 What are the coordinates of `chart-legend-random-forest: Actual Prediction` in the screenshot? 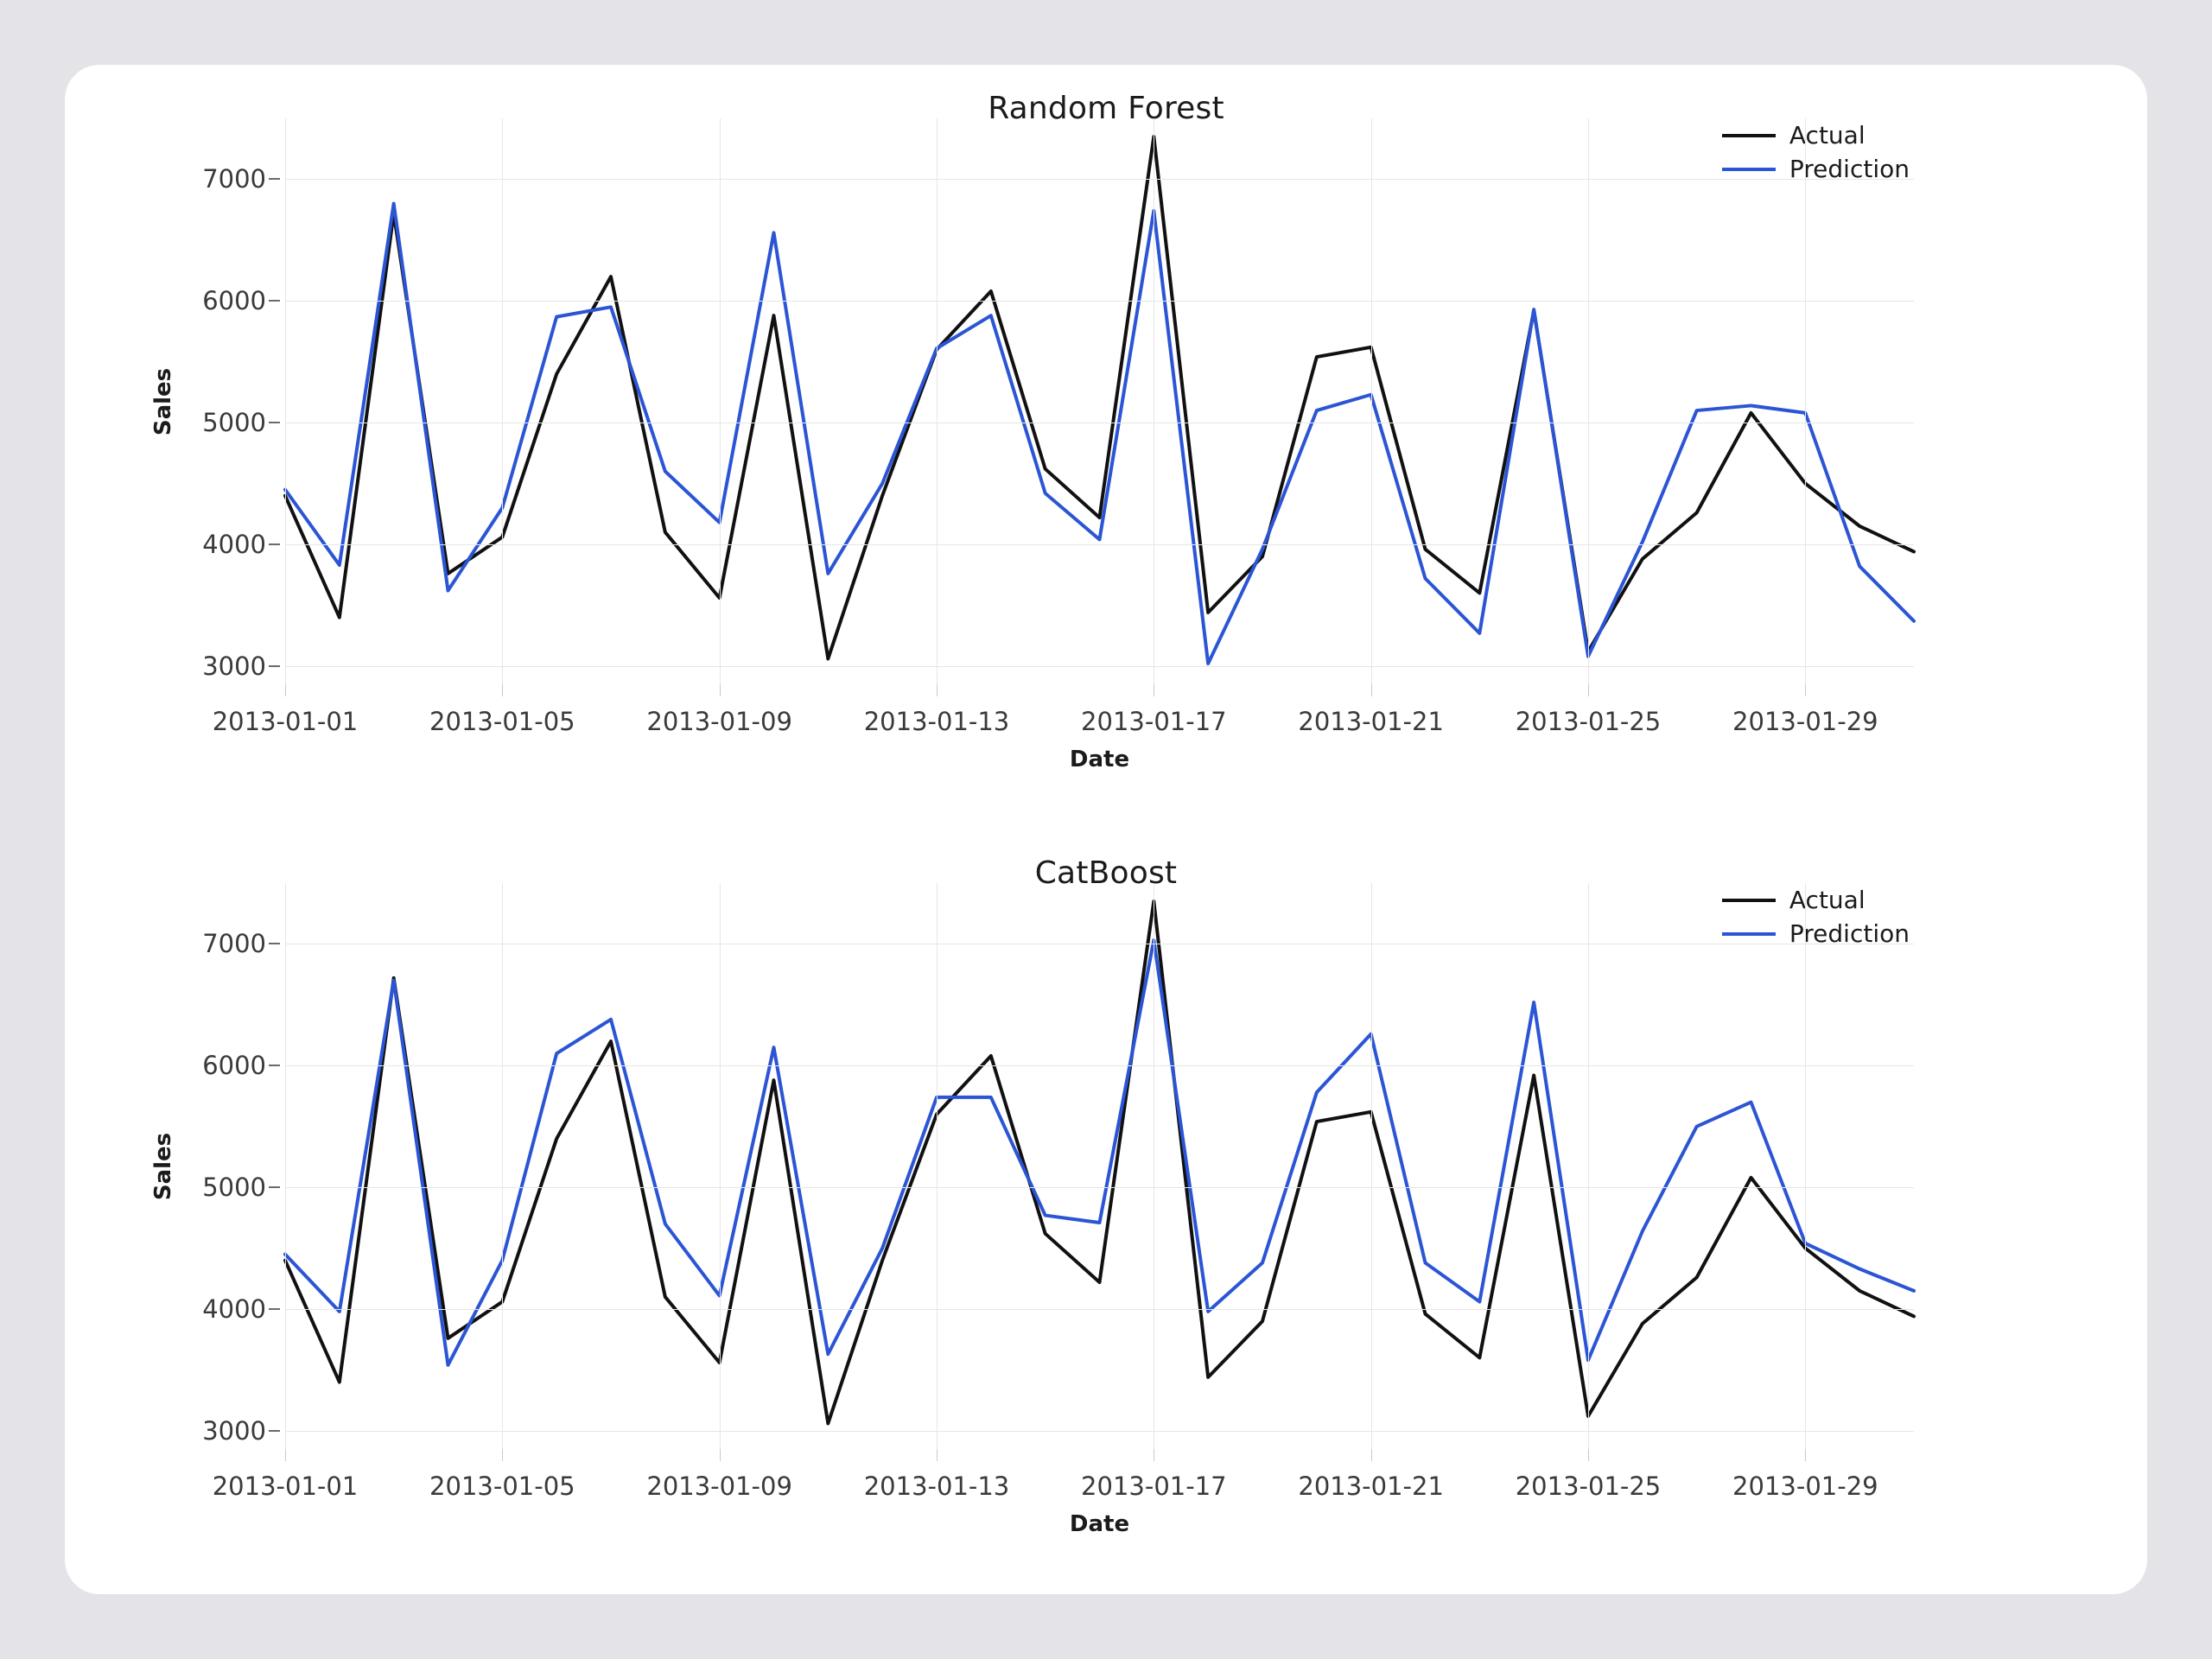 It's located at (1817, 152).